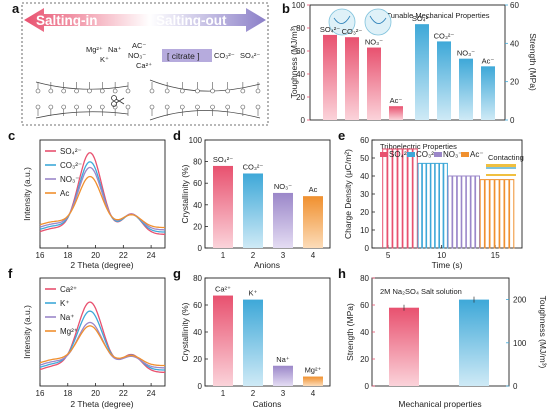 The width and height of the screenshot is (550, 415). What do you see at coordinates (505, 164) in the screenshot?
I see `contacting-inset: Contacting` at bounding box center [505, 164].